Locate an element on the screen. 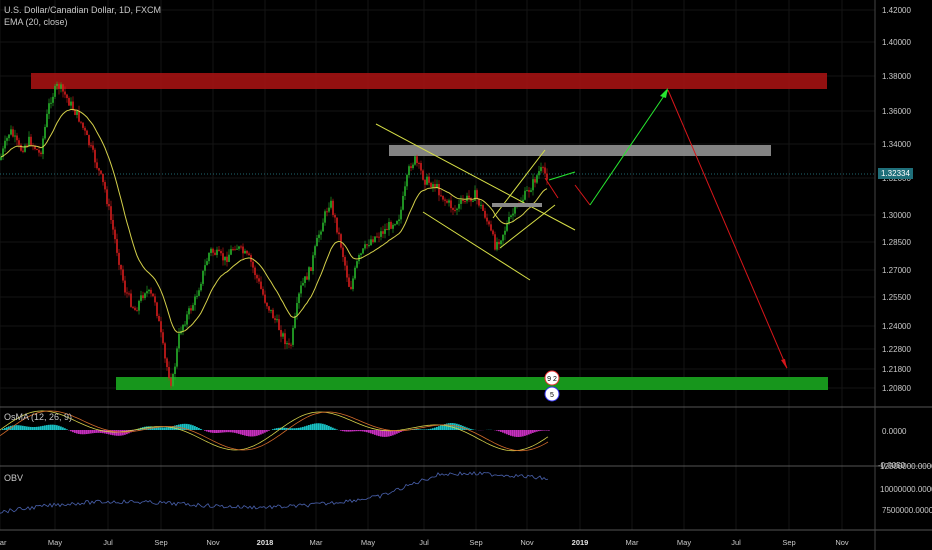 The image size is (932, 550). marker-b is located at coordinates (552, 394).